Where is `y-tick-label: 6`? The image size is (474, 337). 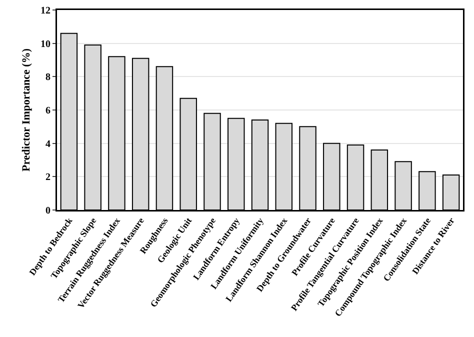
y-tick-label: 6 is located at coordinates (48, 111).